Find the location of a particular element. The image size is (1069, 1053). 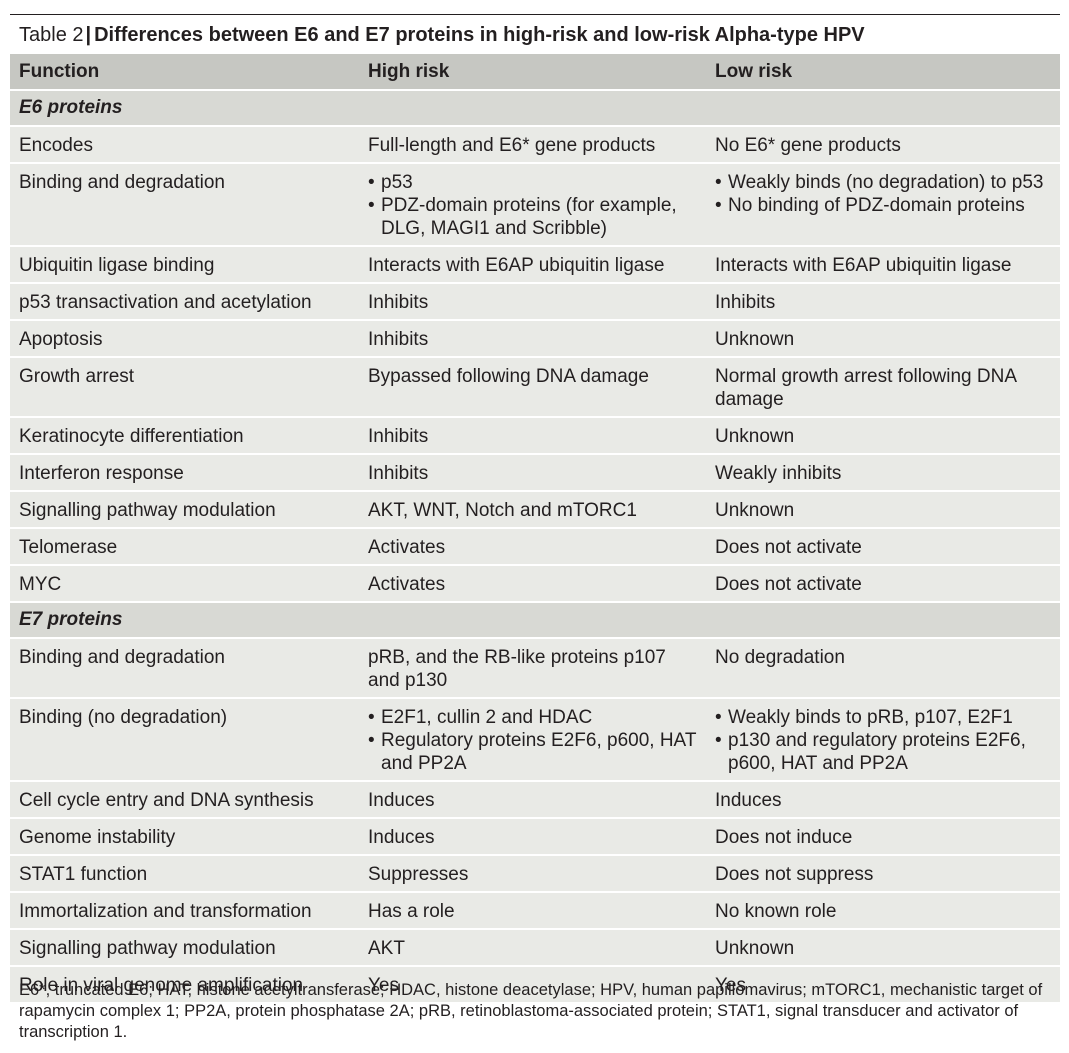

table-row: MYC Activates Does not activate is located at coordinates (535, 584).